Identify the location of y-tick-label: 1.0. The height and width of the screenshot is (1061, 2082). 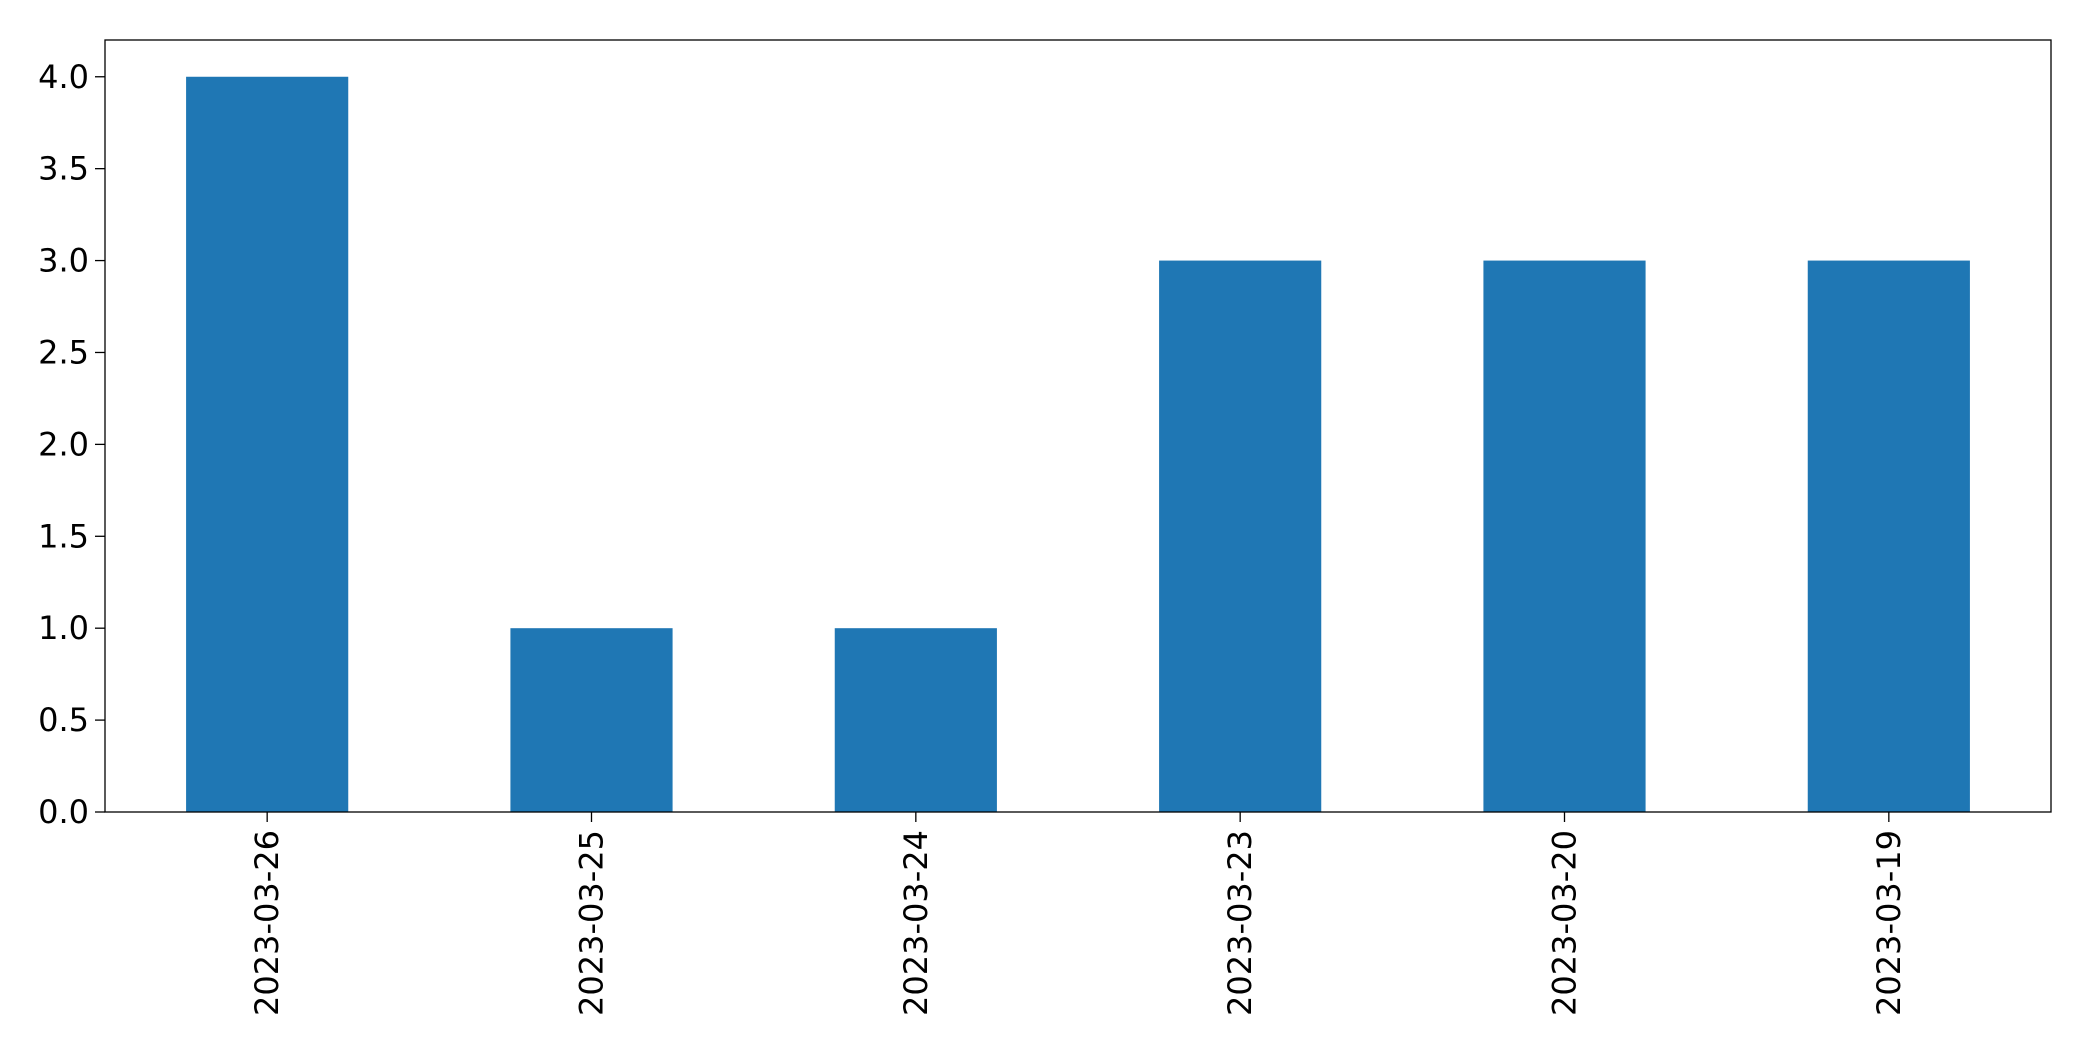
(63, 628).